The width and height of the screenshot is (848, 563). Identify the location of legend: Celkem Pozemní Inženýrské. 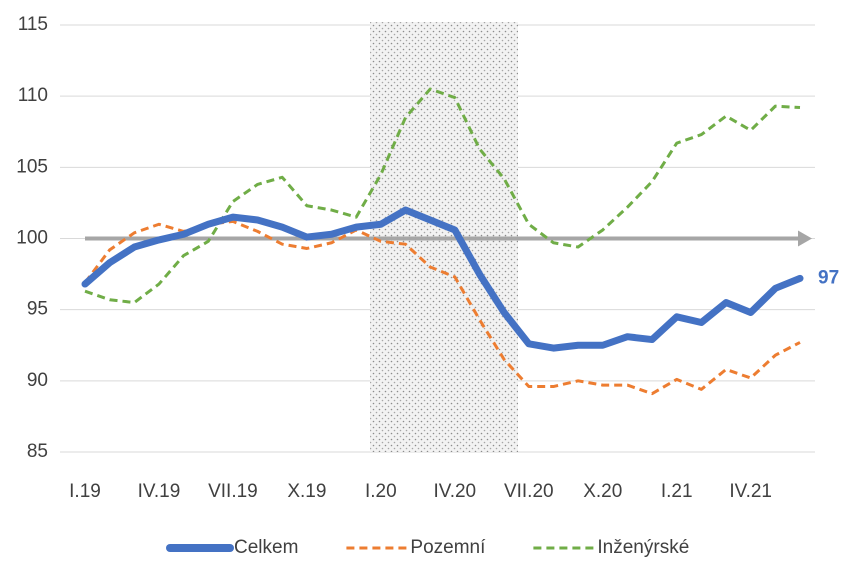
(427, 547).